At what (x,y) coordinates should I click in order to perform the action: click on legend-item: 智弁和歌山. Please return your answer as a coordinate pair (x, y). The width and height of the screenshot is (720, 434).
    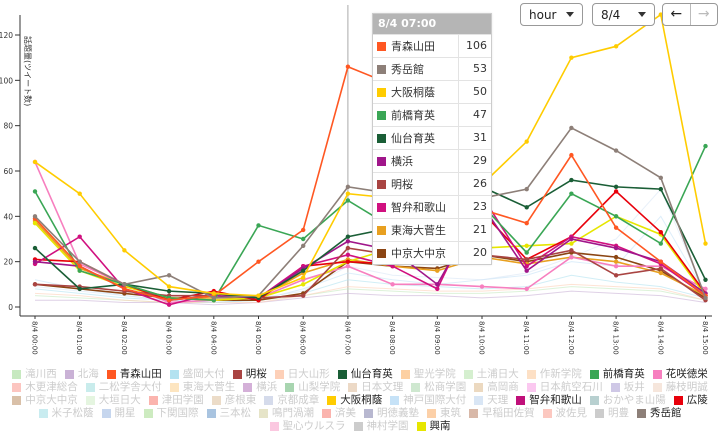
    Looking at the image, I should click on (549, 400).